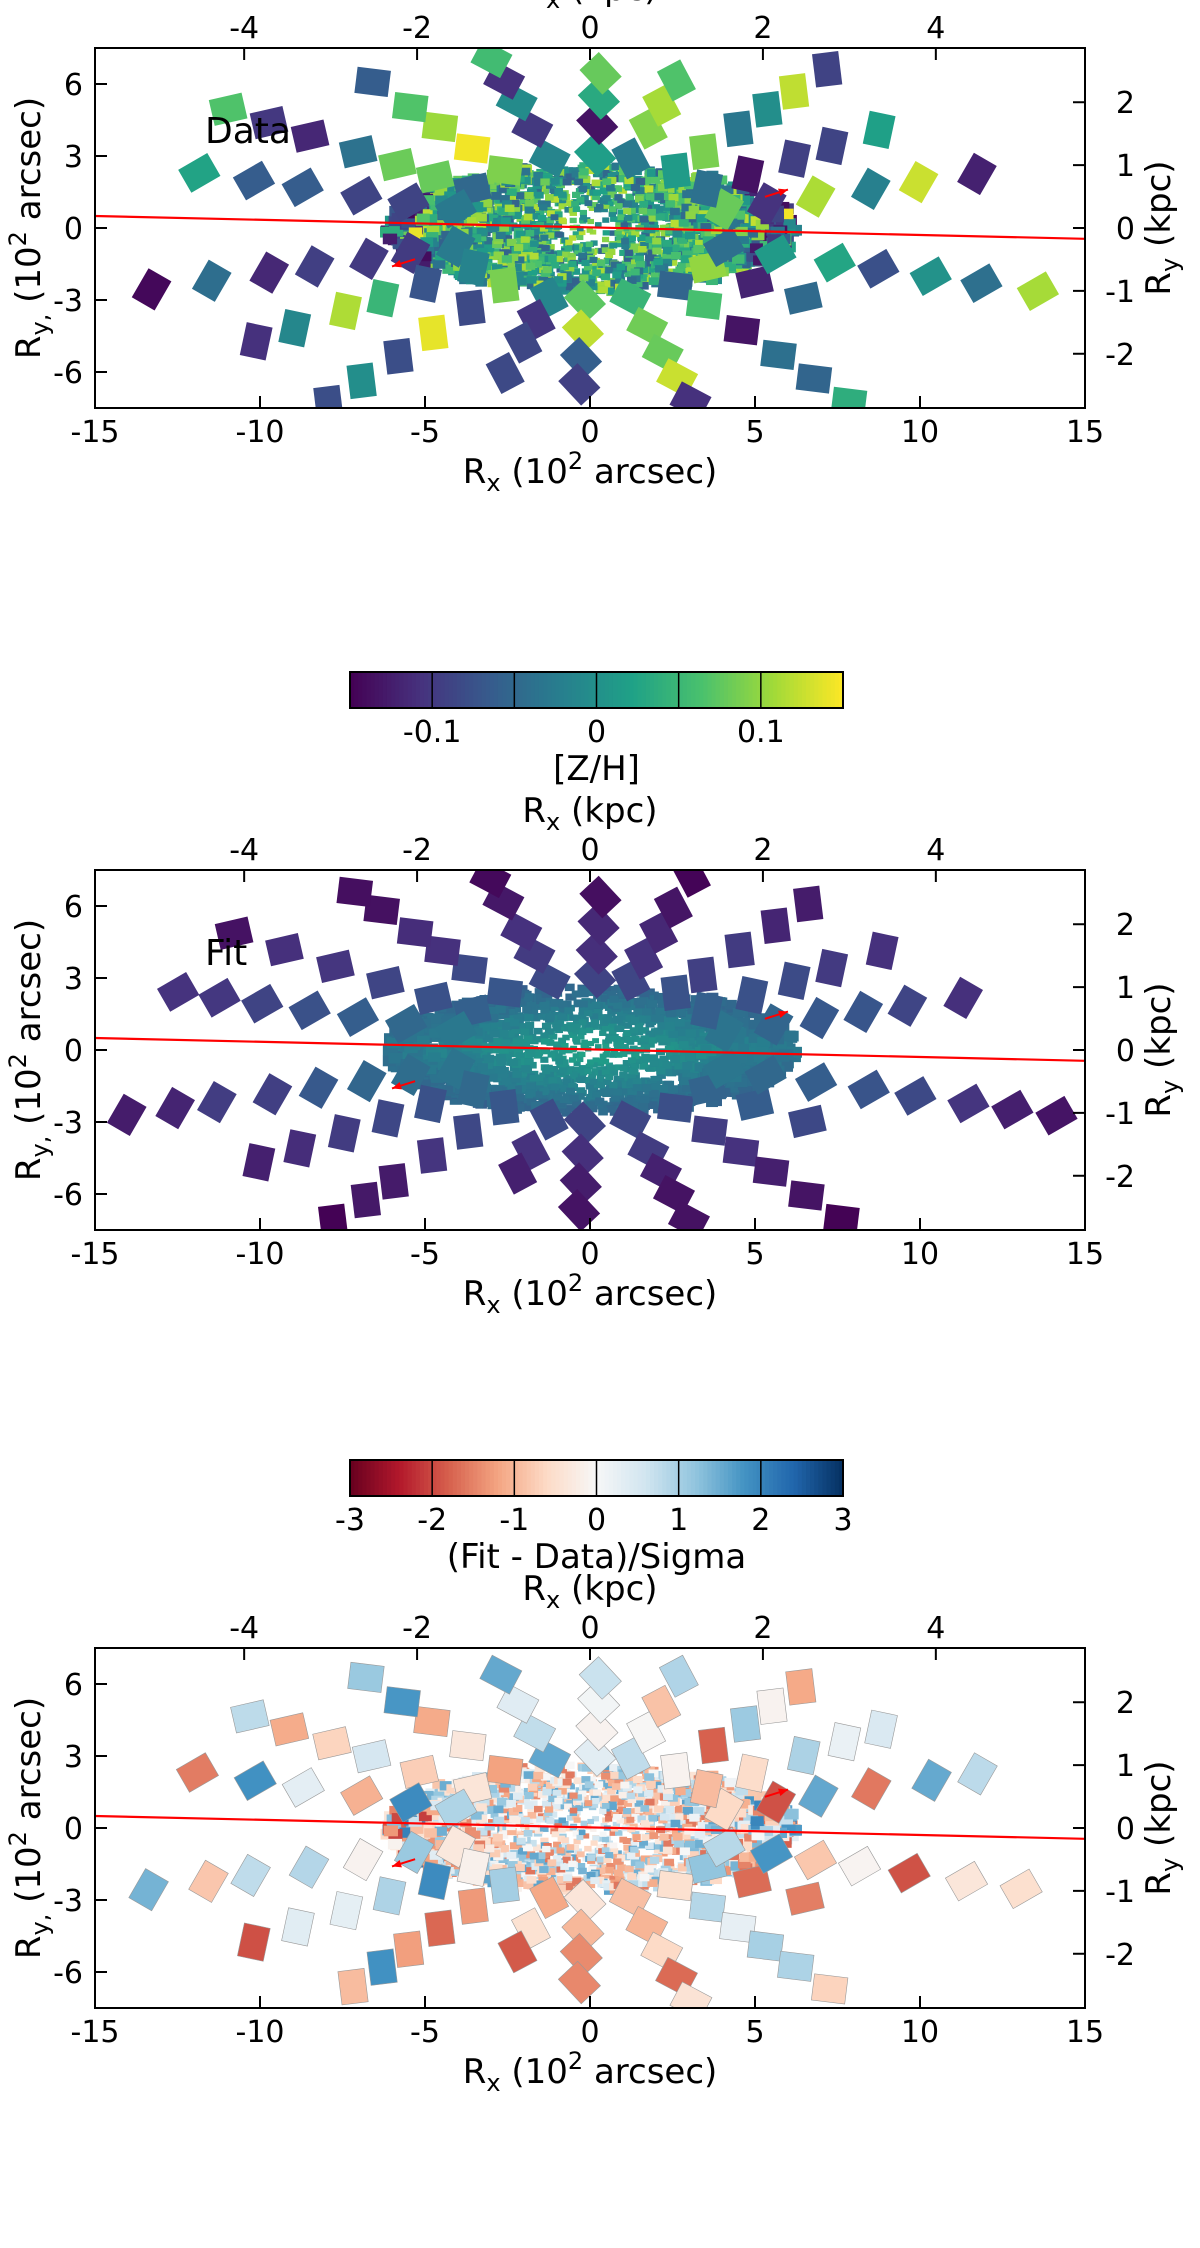 The width and height of the screenshot is (1200, 2248). Describe the element at coordinates (1120, 355) in the screenshot. I see `y-right-tick-label: -2` at that location.